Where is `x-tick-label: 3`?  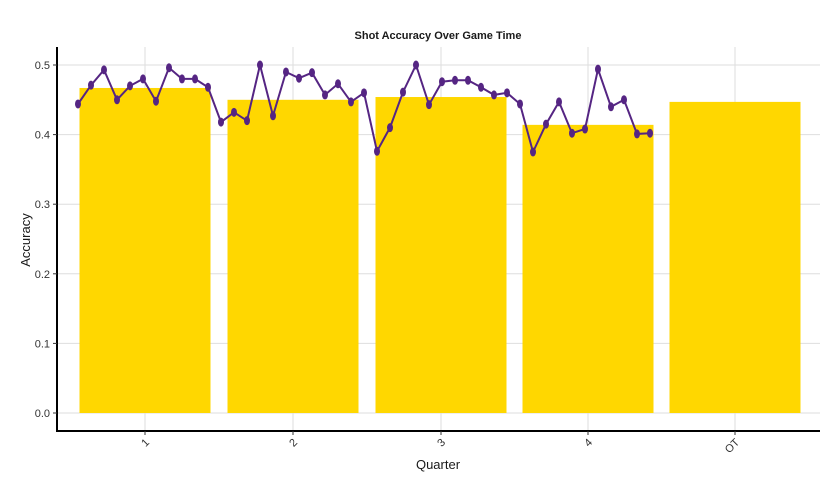
x-tick-label: 3 is located at coordinates (441, 443).